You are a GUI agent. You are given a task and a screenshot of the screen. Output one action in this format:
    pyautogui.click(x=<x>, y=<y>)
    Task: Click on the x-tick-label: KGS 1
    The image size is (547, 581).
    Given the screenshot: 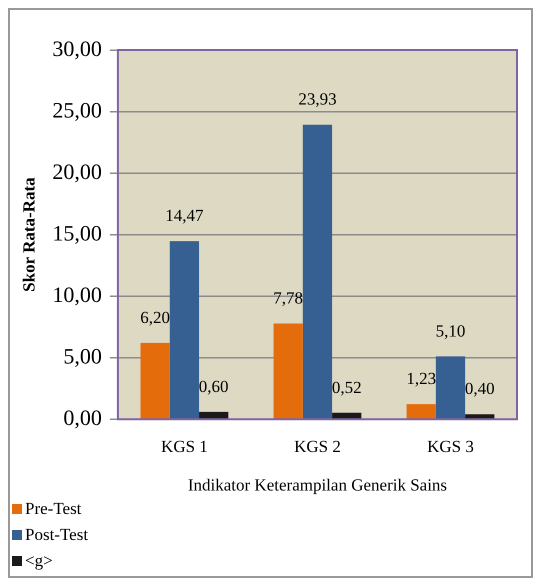 What is the action you would take?
    pyautogui.click(x=184, y=446)
    